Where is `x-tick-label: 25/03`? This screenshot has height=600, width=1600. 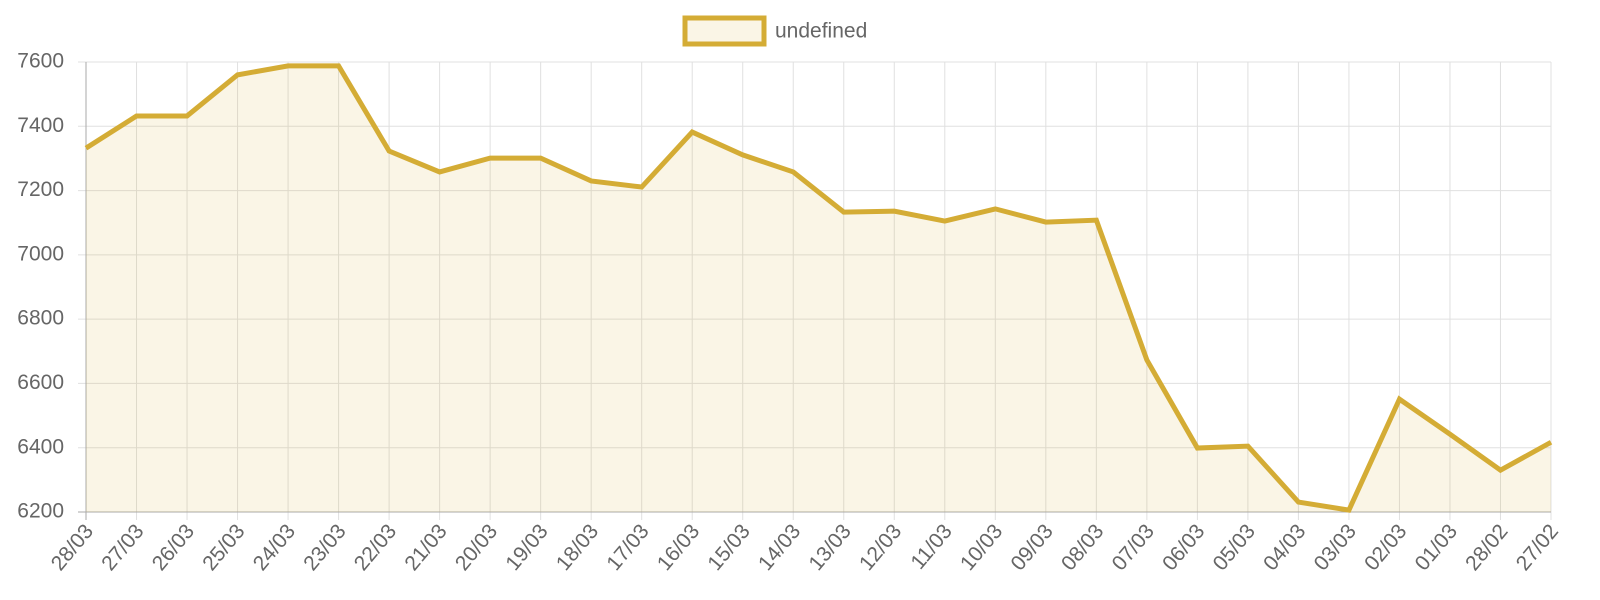 x-tick-label: 25/03 is located at coordinates (223, 547).